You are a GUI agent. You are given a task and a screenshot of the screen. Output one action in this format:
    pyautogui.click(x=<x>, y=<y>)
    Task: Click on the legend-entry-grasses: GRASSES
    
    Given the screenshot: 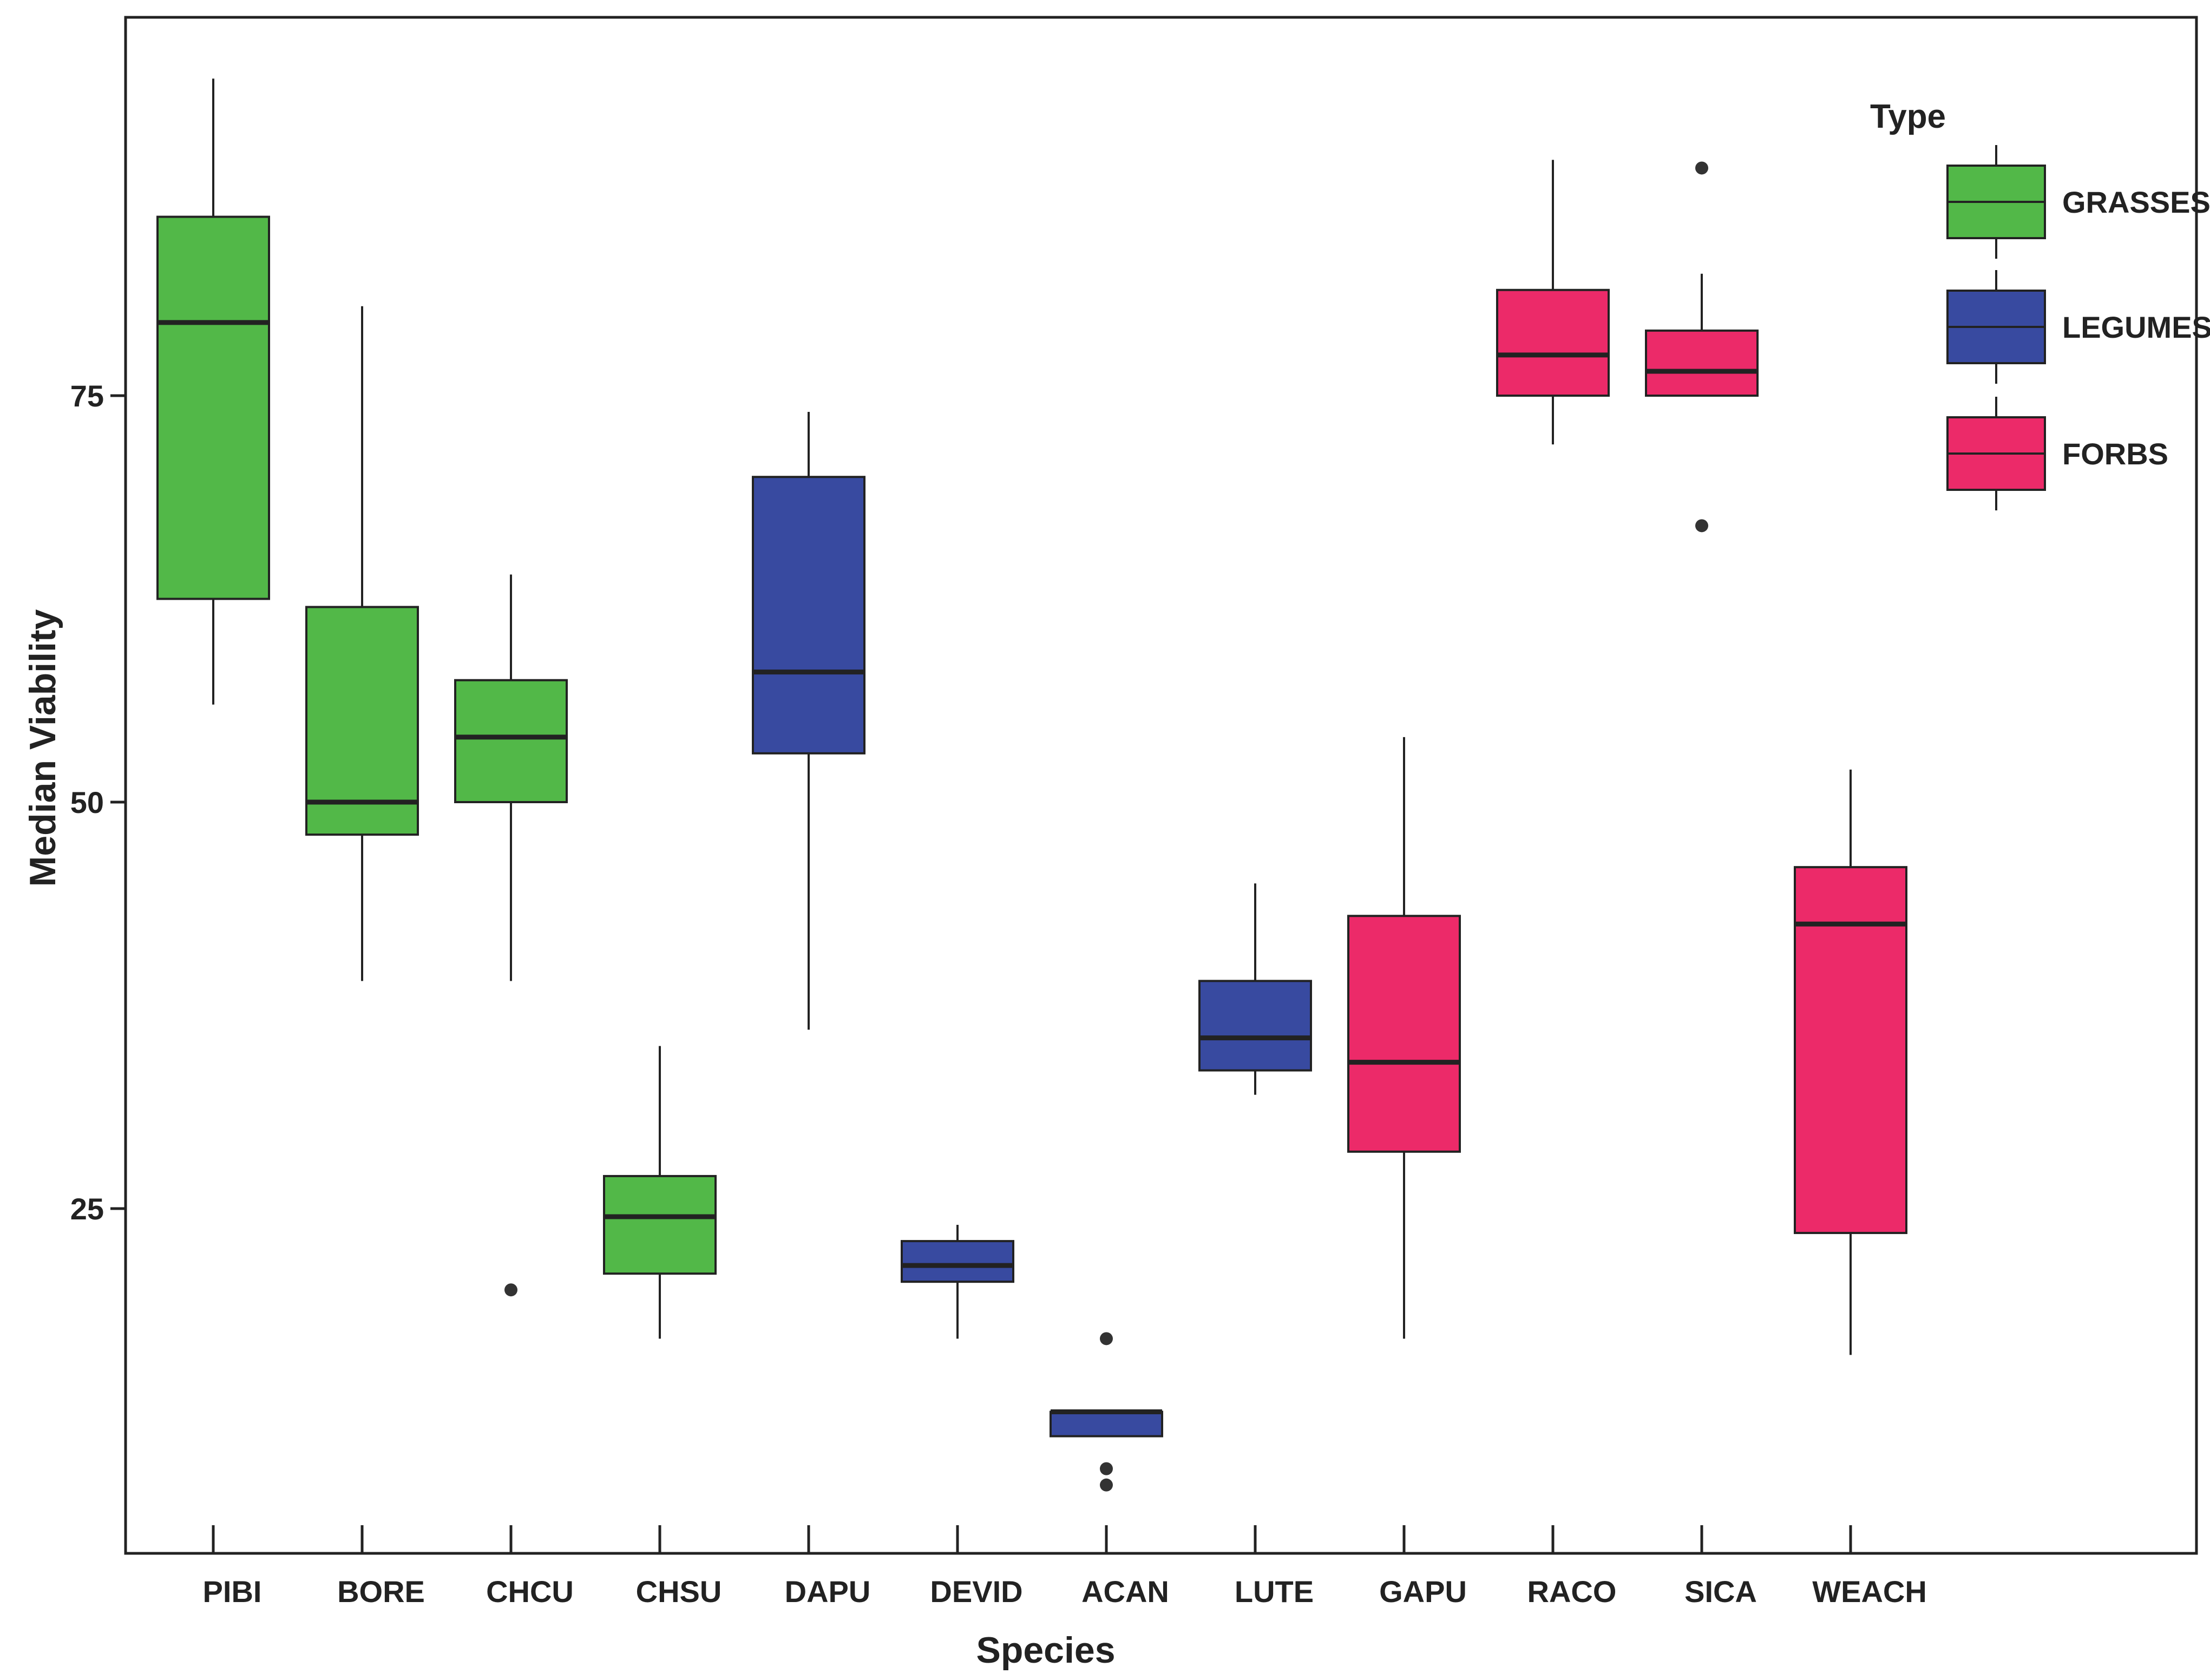 What is the action you would take?
    pyautogui.click(x=2078, y=202)
    